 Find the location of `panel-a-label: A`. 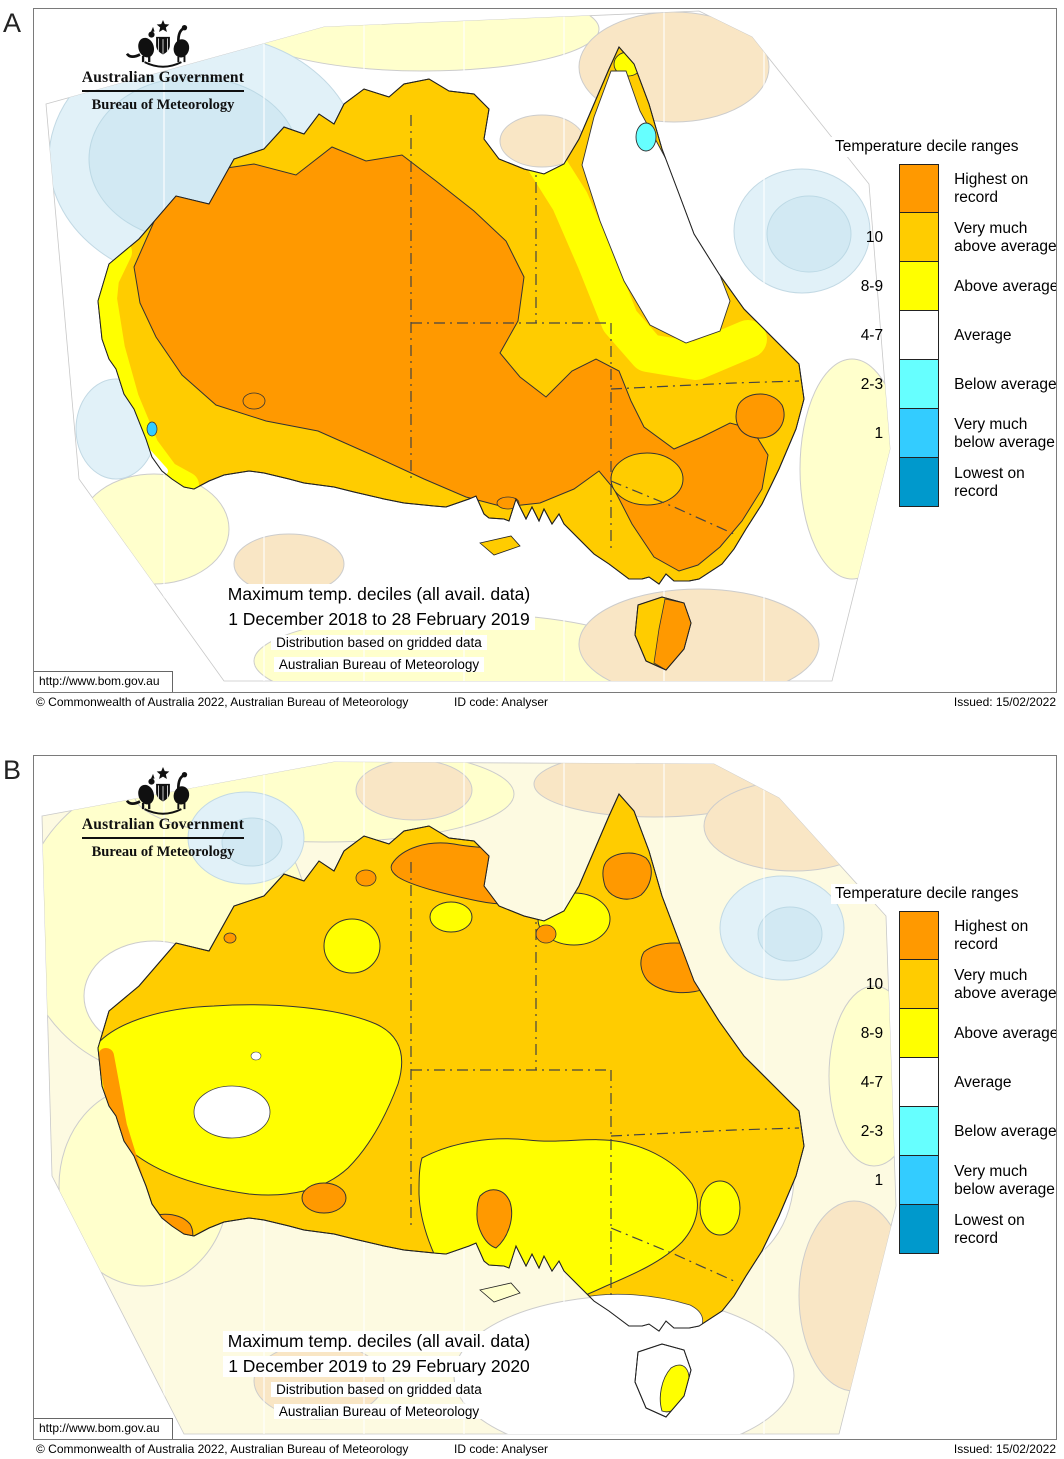

panel-a-label: A is located at coordinates (12, 23).